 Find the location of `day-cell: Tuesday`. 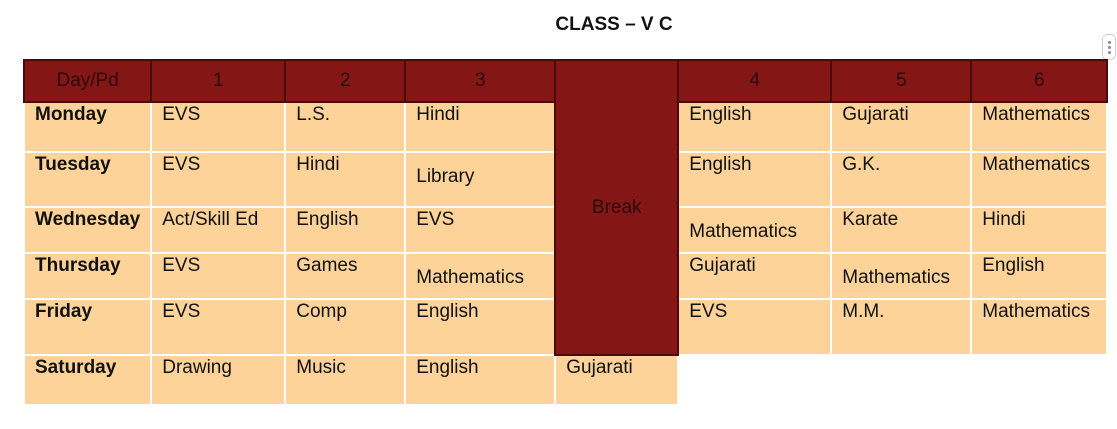

day-cell: Tuesday is located at coordinates (87, 179).